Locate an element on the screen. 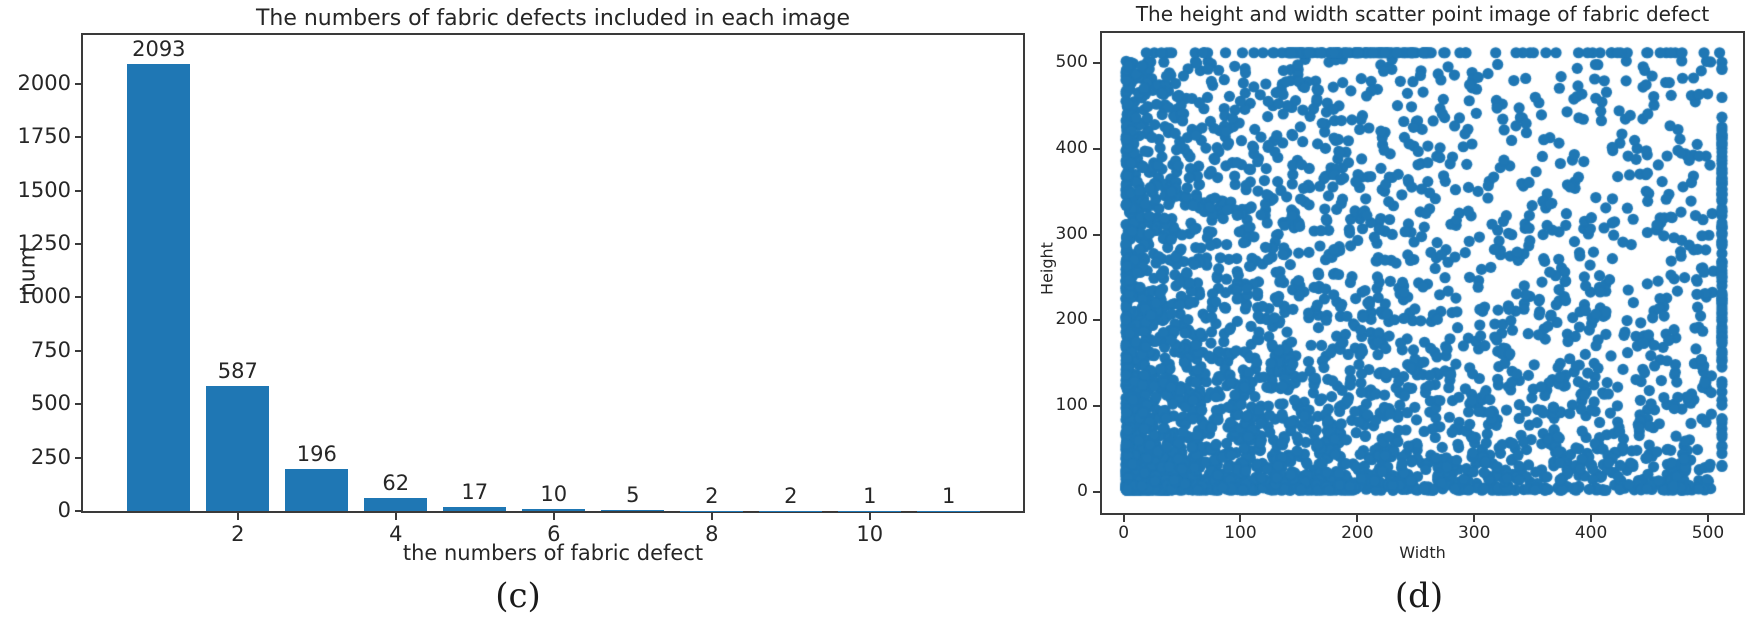 This screenshot has width=1750, height=630. subfigure-caption-c: (c) is located at coordinates (518, 596).